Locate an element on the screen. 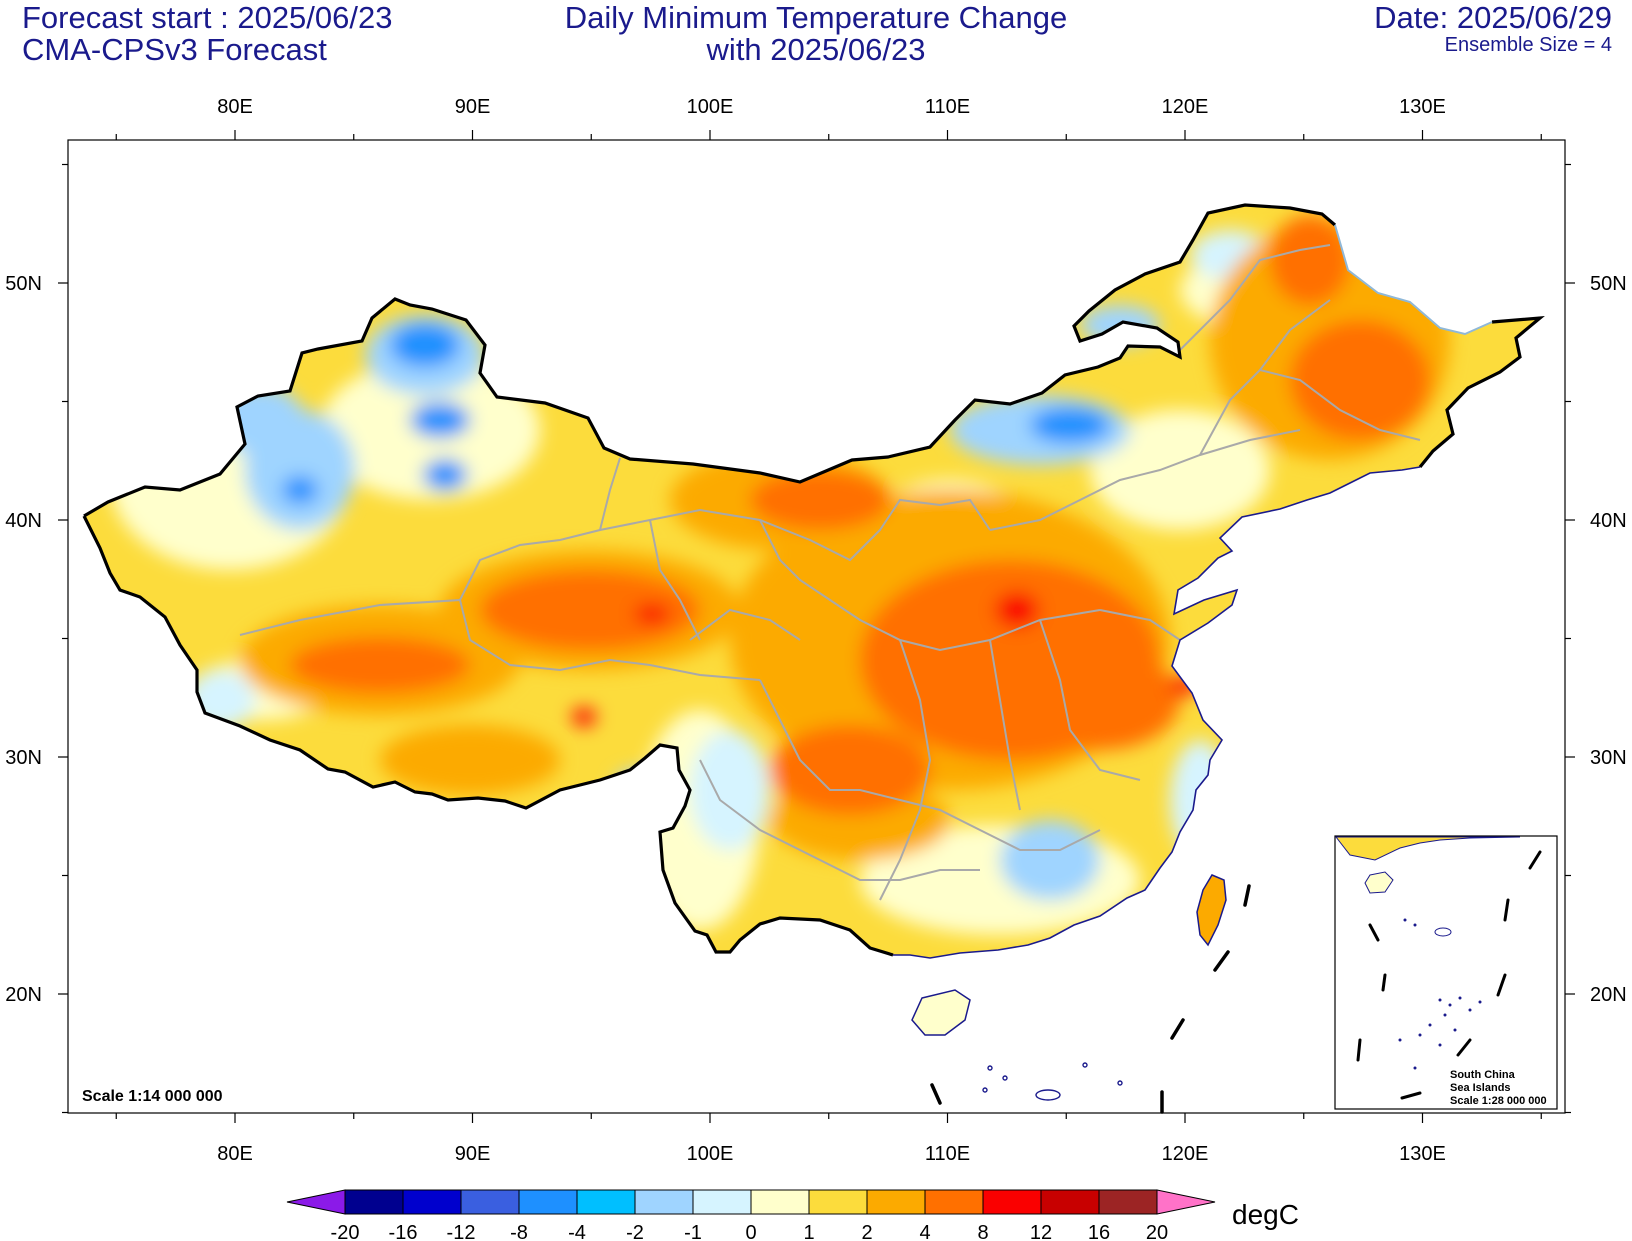 Image resolution: width=1632 pixels, height=1241 pixels. forecast-start-label: Forecast start : 2025/06/23 is located at coordinates (207, 17).